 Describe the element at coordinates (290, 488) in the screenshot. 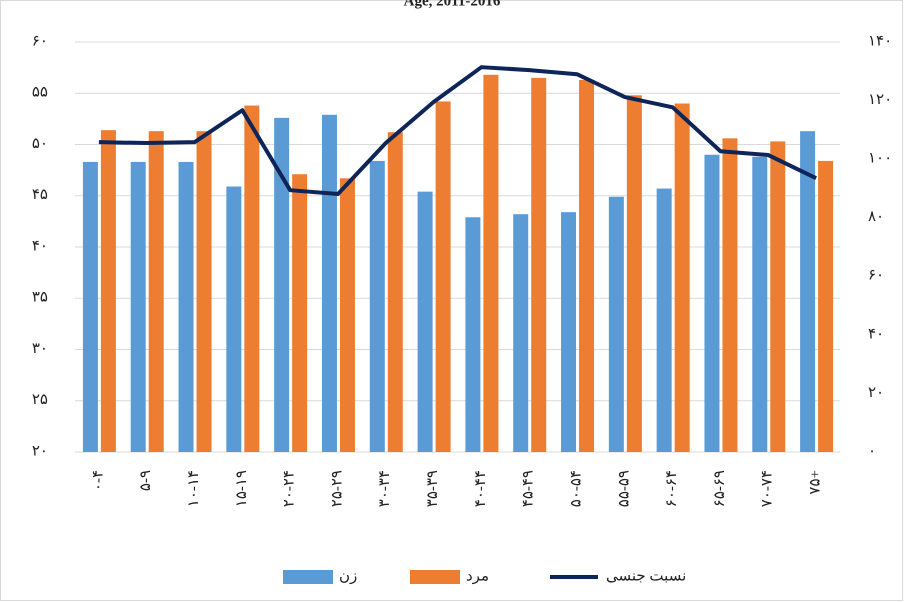

I see `x-tick-label: ۲۰-۲۴` at that location.